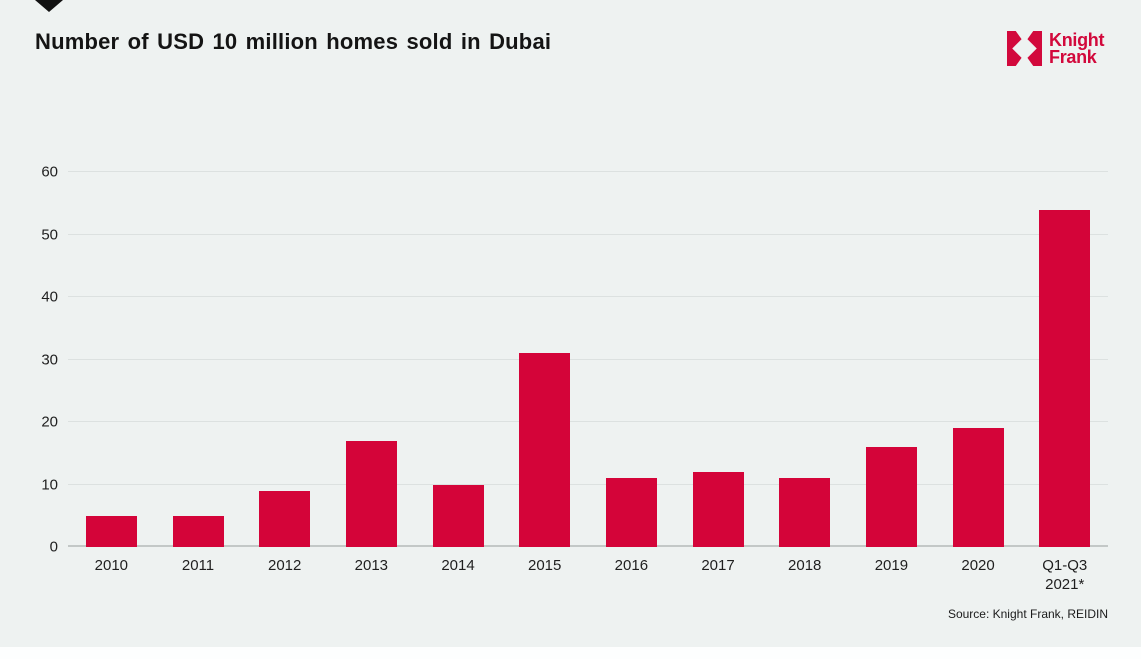 The height and width of the screenshot is (659, 1141). What do you see at coordinates (718, 575) in the screenshot?
I see `x-tick-label: 2017` at bounding box center [718, 575].